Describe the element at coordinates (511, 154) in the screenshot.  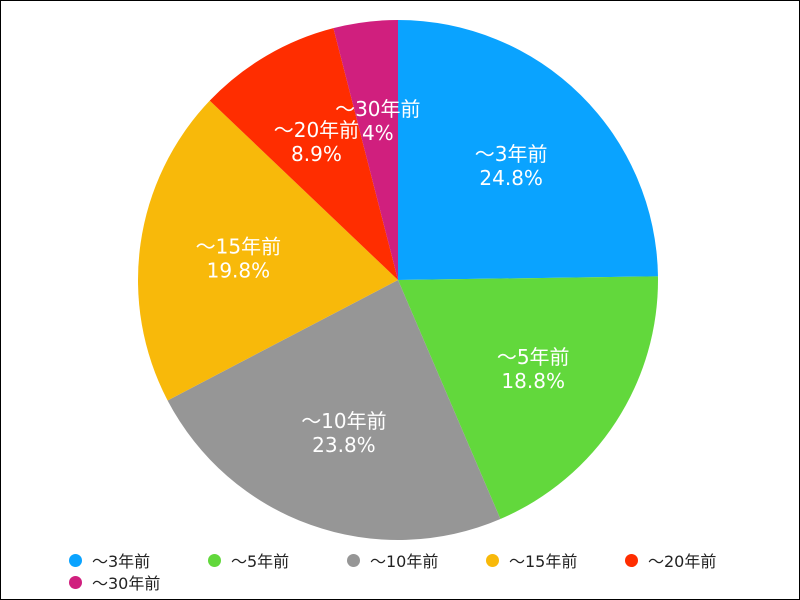
I see `slice-category-label: ～3年前` at that location.